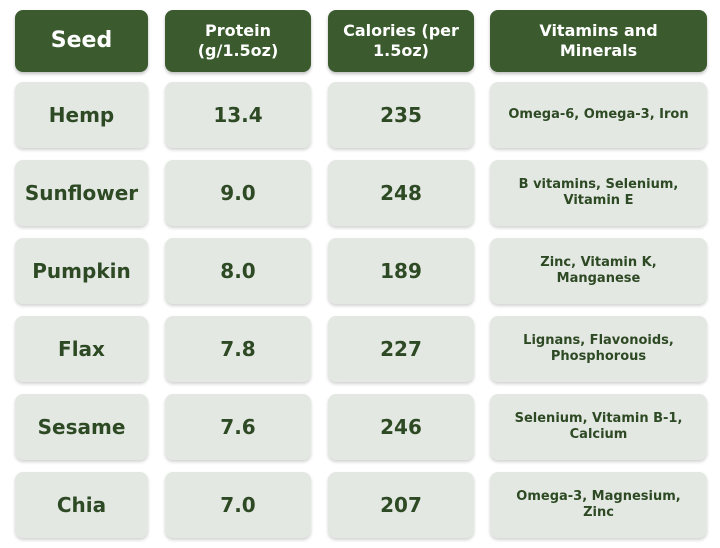 The image size is (720, 548). I want to click on table-row-6-vitamins-text: Omega-3, Magnesium, Zinc, so click(598, 504).